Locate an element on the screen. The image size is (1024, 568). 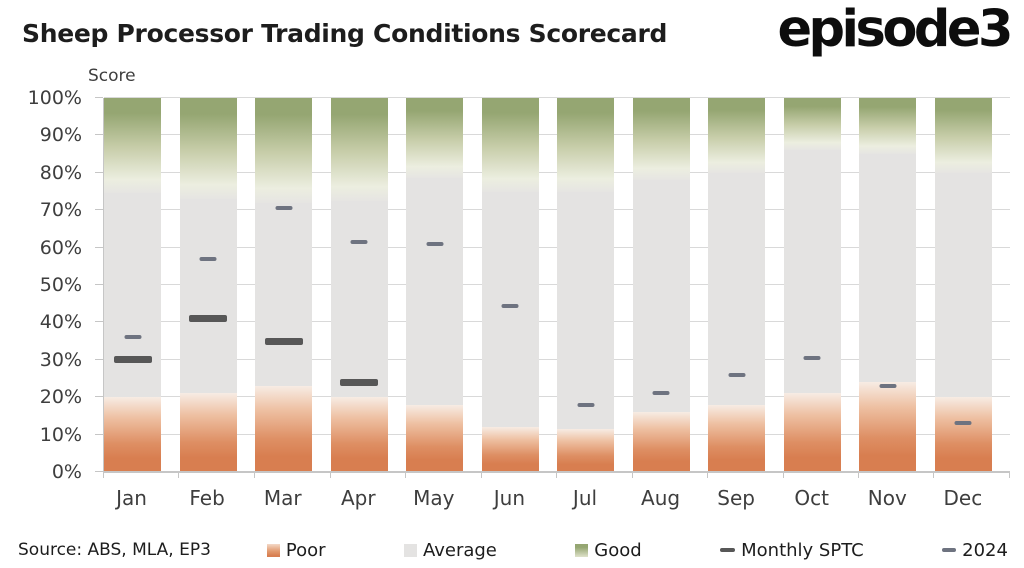
legend-label: Good is located at coordinates (618, 550).